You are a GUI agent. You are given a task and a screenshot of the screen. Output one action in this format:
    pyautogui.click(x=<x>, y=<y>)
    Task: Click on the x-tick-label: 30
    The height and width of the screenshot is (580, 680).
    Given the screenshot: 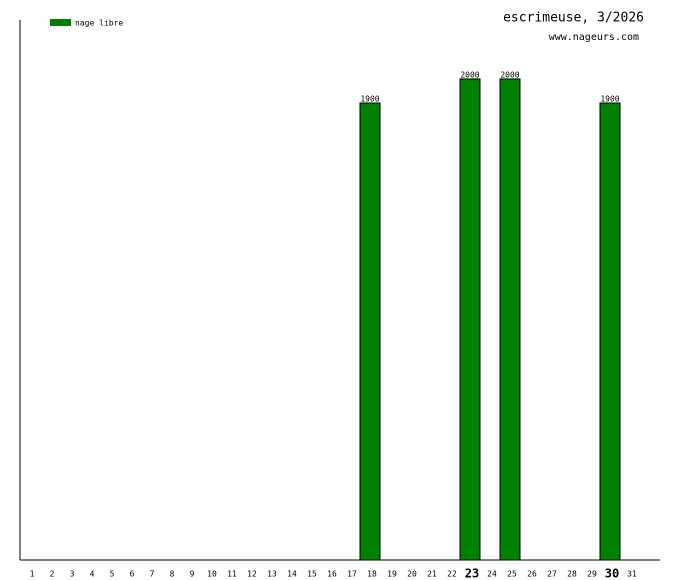 What is the action you would take?
    pyautogui.click(x=612, y=573)
    